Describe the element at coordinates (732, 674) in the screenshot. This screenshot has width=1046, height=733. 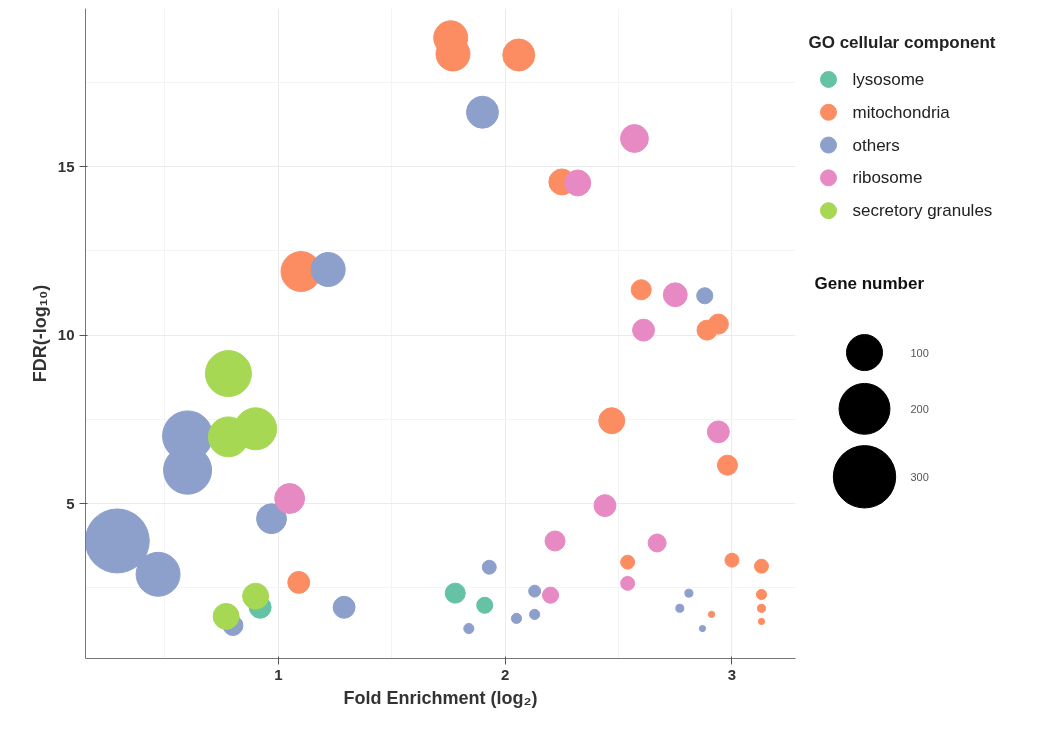
I see `x-tick-label: 3` at that location.